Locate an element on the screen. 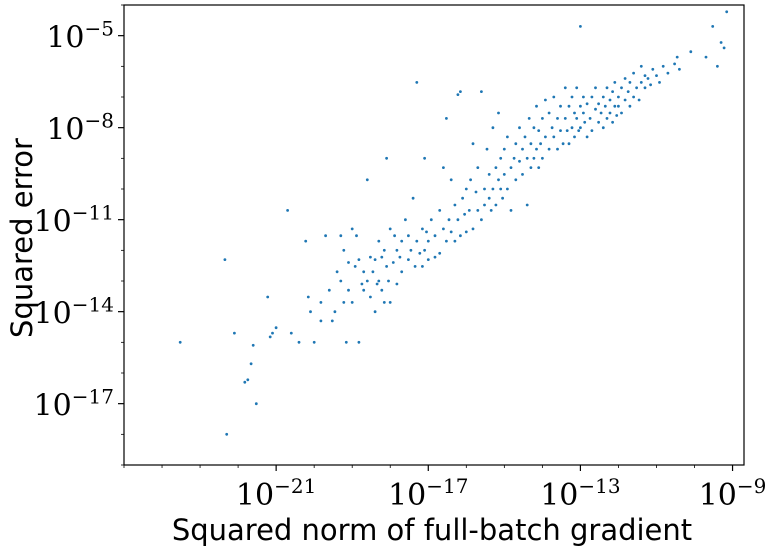 This screenshot has height=548, width=766. x-tick-label: 10−13 is located at coordinates (580, 493).